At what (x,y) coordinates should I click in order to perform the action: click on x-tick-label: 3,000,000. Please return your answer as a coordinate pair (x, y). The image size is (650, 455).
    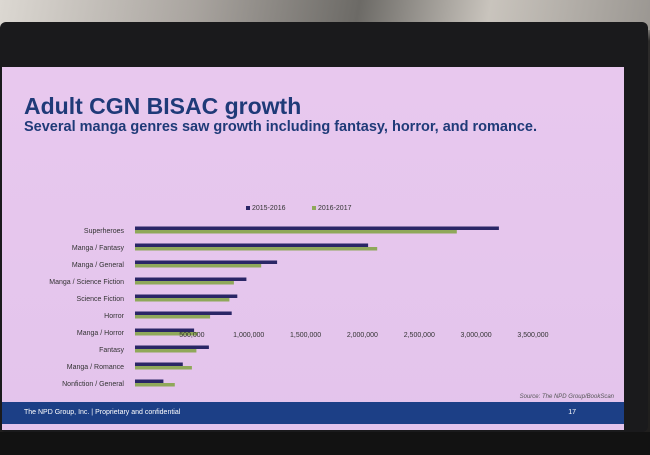
    Looking at the image, I should click on (476, 335).